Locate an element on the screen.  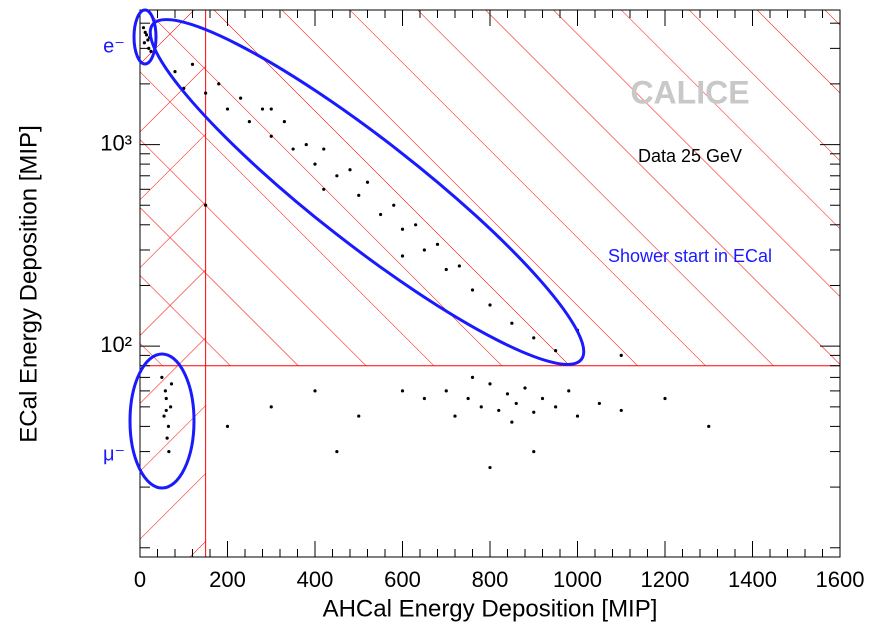
cut-region is located at coordinates (173, 283).